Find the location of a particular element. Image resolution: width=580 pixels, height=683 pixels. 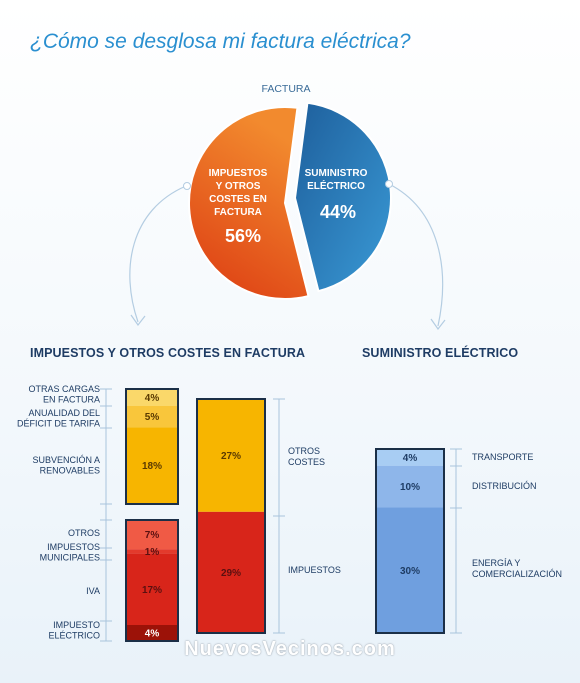

watermark: NuevosVecinos.com is located at coordinates (290, 649).